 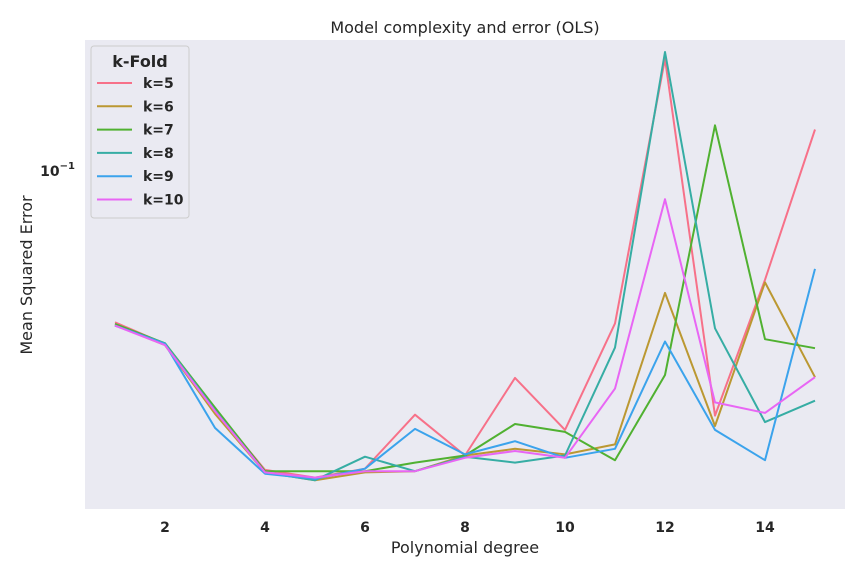 I want to click on legend-label: k=7, so click(x=158, y=131).